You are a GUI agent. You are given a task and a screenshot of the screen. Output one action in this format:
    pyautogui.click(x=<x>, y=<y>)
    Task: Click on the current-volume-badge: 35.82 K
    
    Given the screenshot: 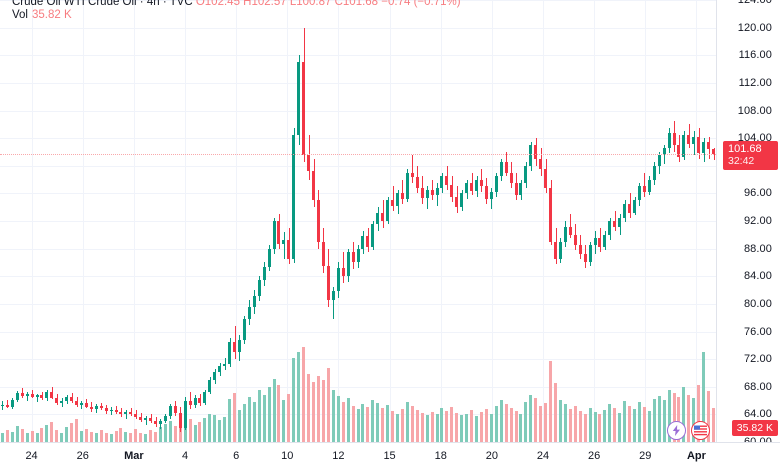 What is the action you would take?
    pyautogui.click(x=754, y=428)
    